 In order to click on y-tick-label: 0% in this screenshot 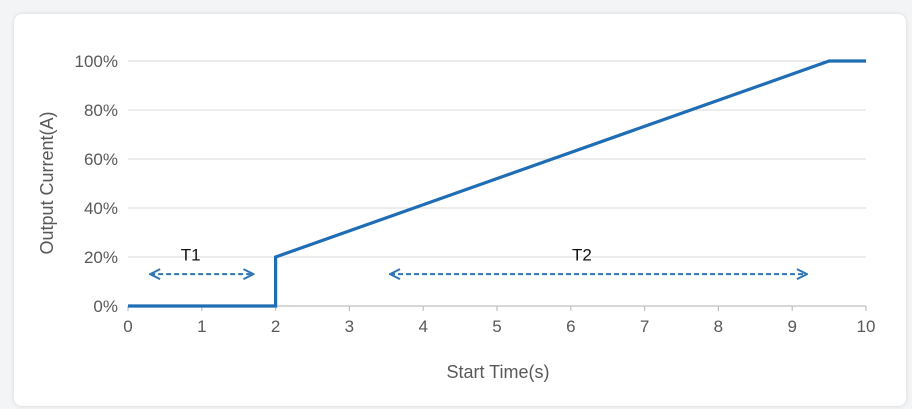, I will do `click(105, 306)`.